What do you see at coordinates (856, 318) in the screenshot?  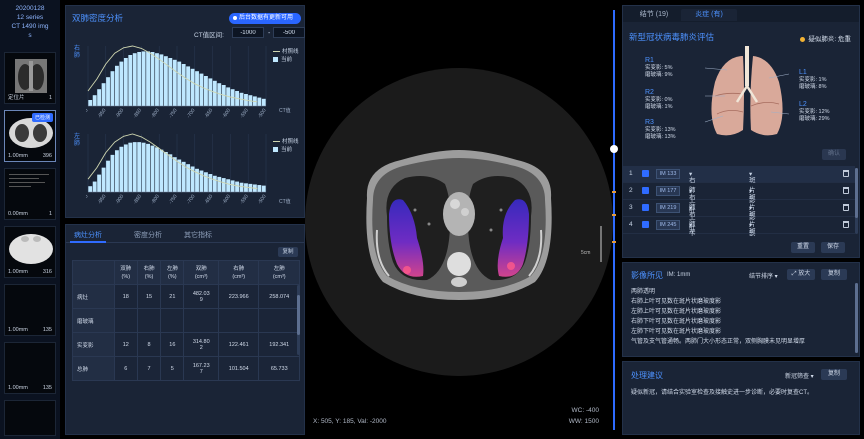 I see `findings-scrollbar` at bounding box center [856, 318].